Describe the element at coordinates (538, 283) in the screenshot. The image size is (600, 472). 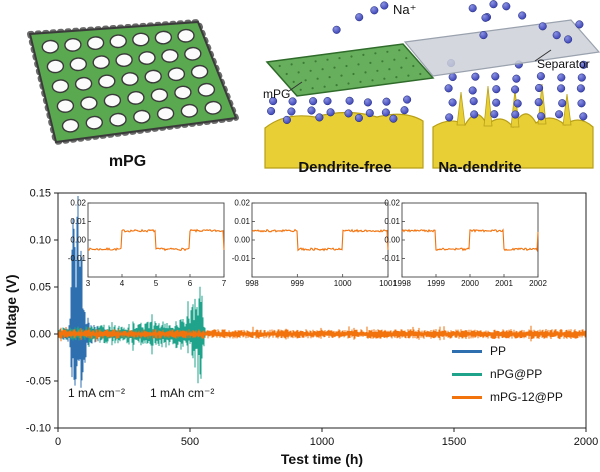
I see `inset-x-tick: 2002` at that location.